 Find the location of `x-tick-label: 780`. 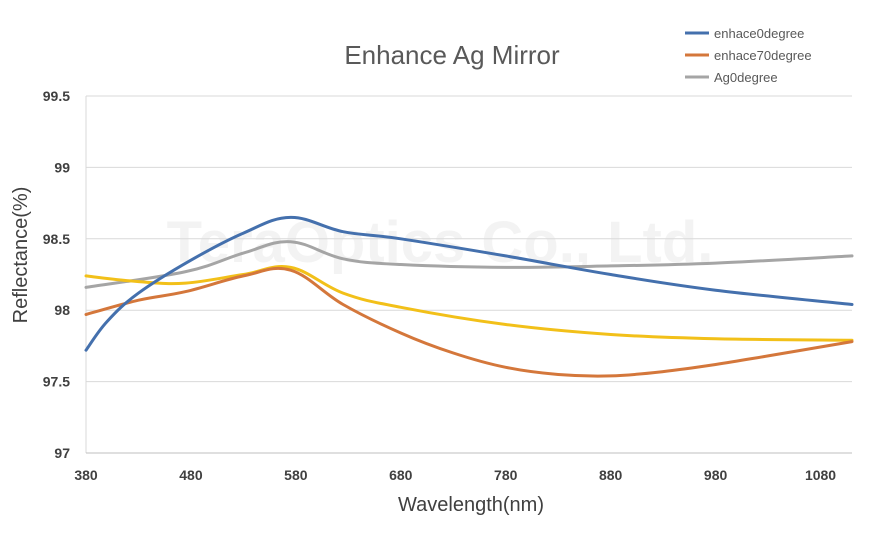

x-tick-label: 780 is located at coordinates (506, 475).